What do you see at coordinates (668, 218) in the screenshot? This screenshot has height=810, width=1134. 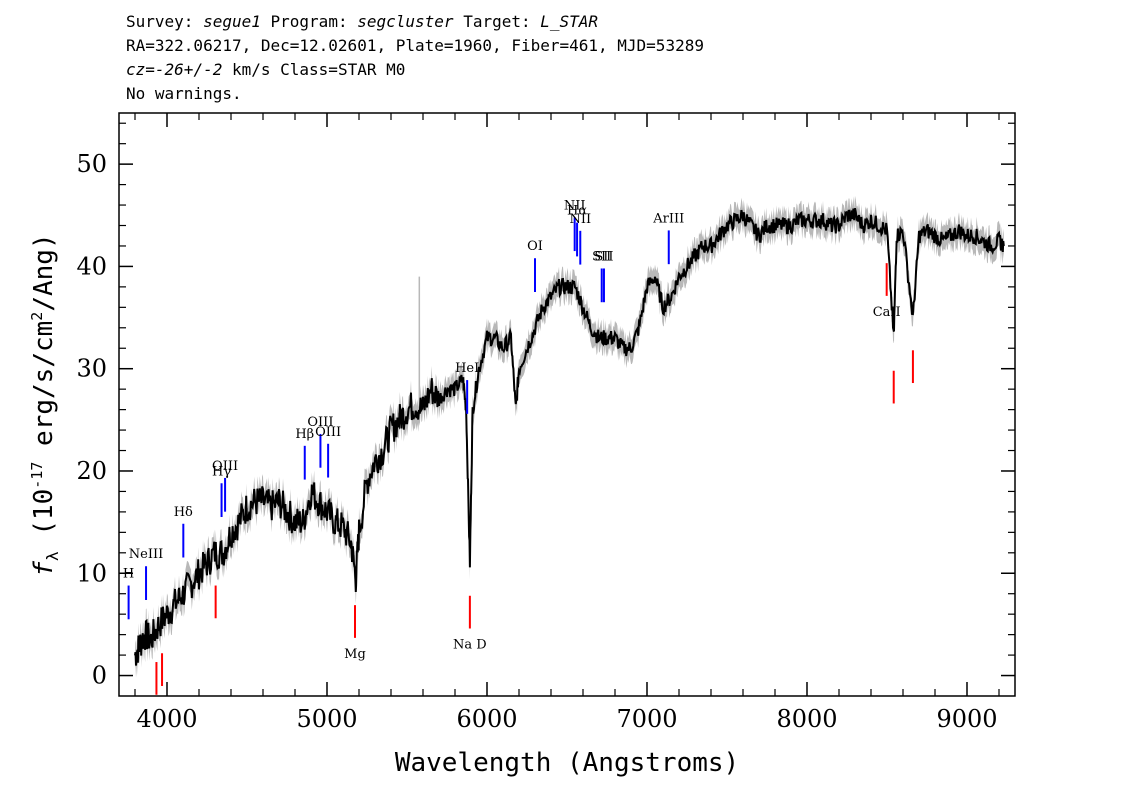 I see `line-label: ArIII` at bounding box center [668, 218].